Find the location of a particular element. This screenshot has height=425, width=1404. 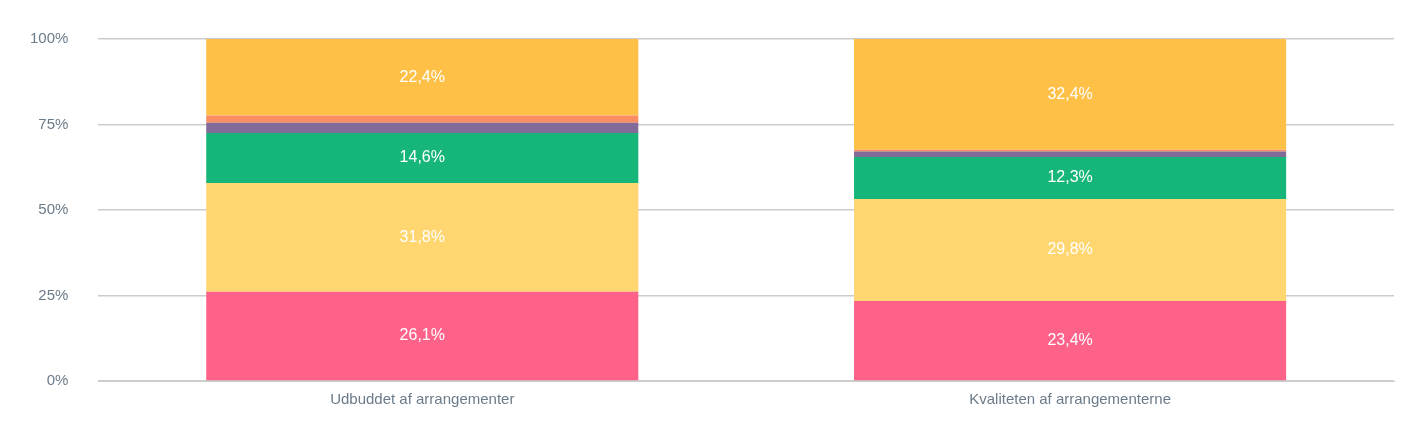

y-tick-label: 50% is located at coordinates (53, 209).